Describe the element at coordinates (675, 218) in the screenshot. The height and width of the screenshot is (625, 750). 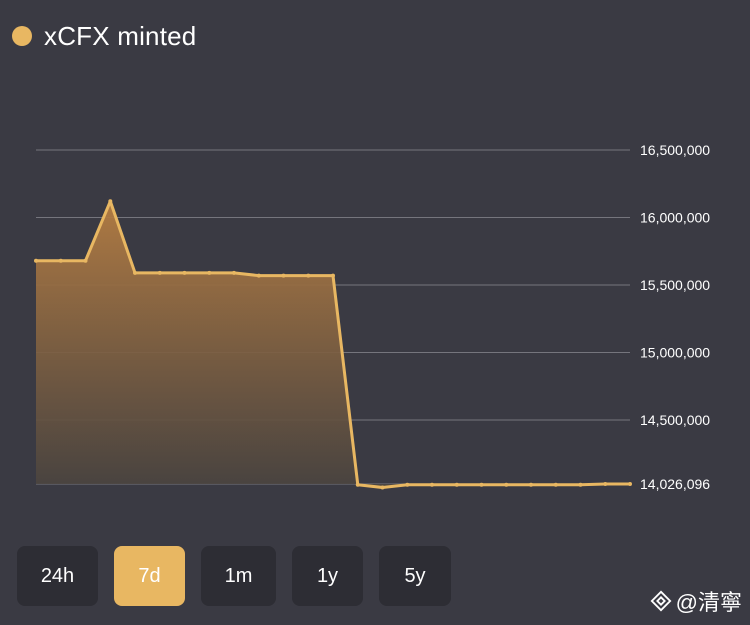
I see `y-tick-label: 16,000,000` at that location.